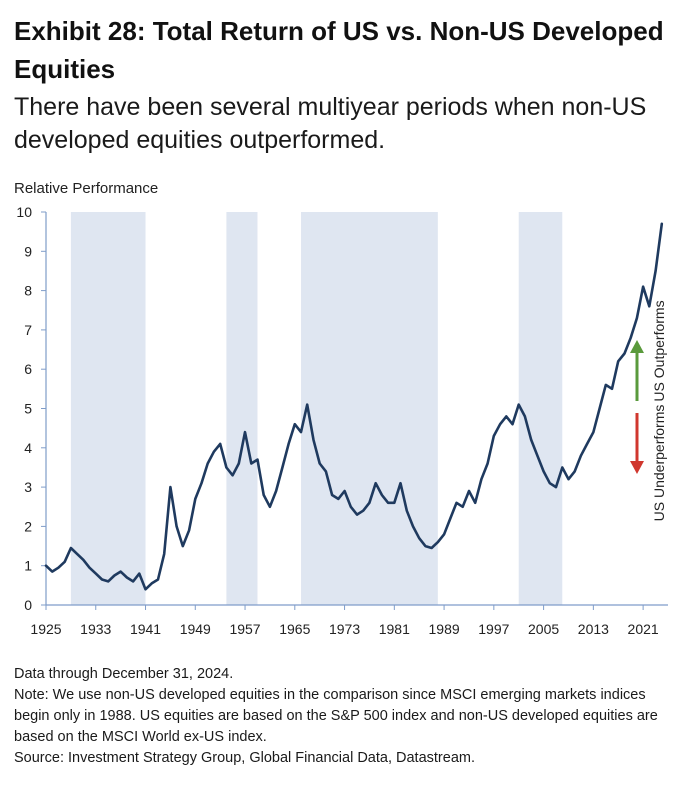 This screenshot has width=687, height=800. I want to click on y-tick-label: 8, so click(28, 291).